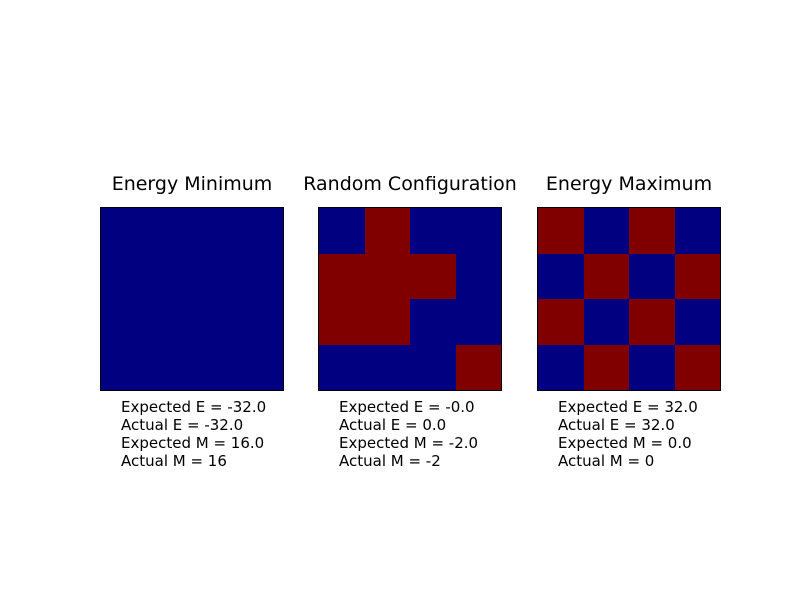 The height and width of the screenshot is (597, 800). What do you see at coordinates (393, 425) in the screenshot?
I see `annotation-line: Actual E = 0.0` at bounding box center [393, 425].